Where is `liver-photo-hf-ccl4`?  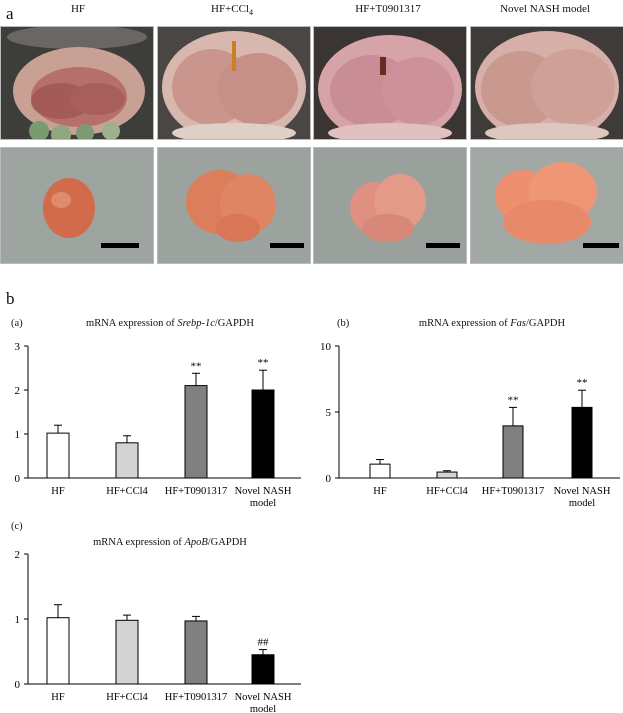
liver-photo-hf-ccl4 is located at coordinates (234, 205).